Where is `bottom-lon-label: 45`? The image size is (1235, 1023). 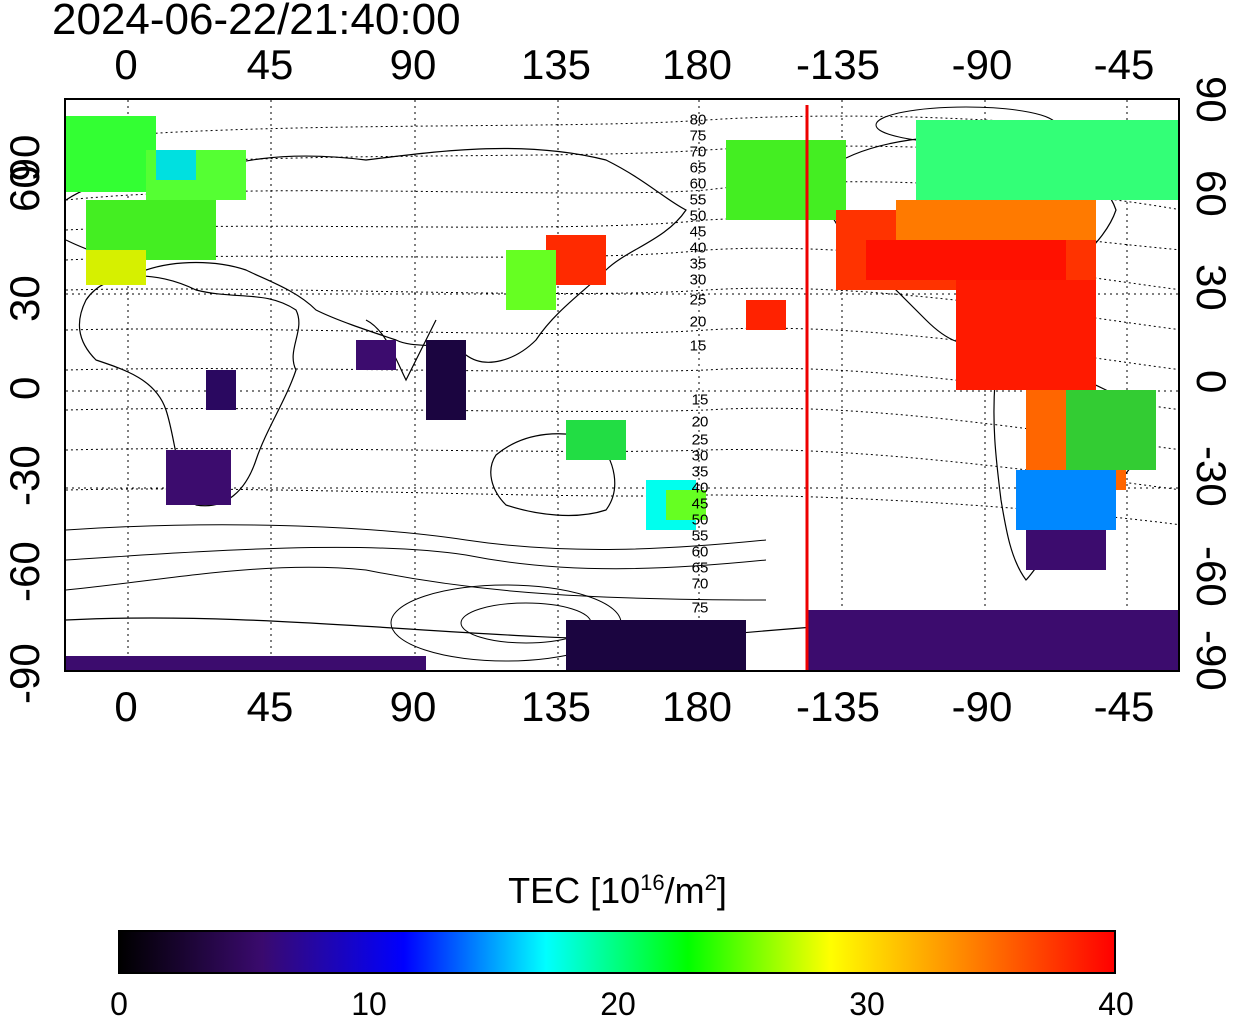
bottom-lon-label: 45 is located at coordinates (270, 706).